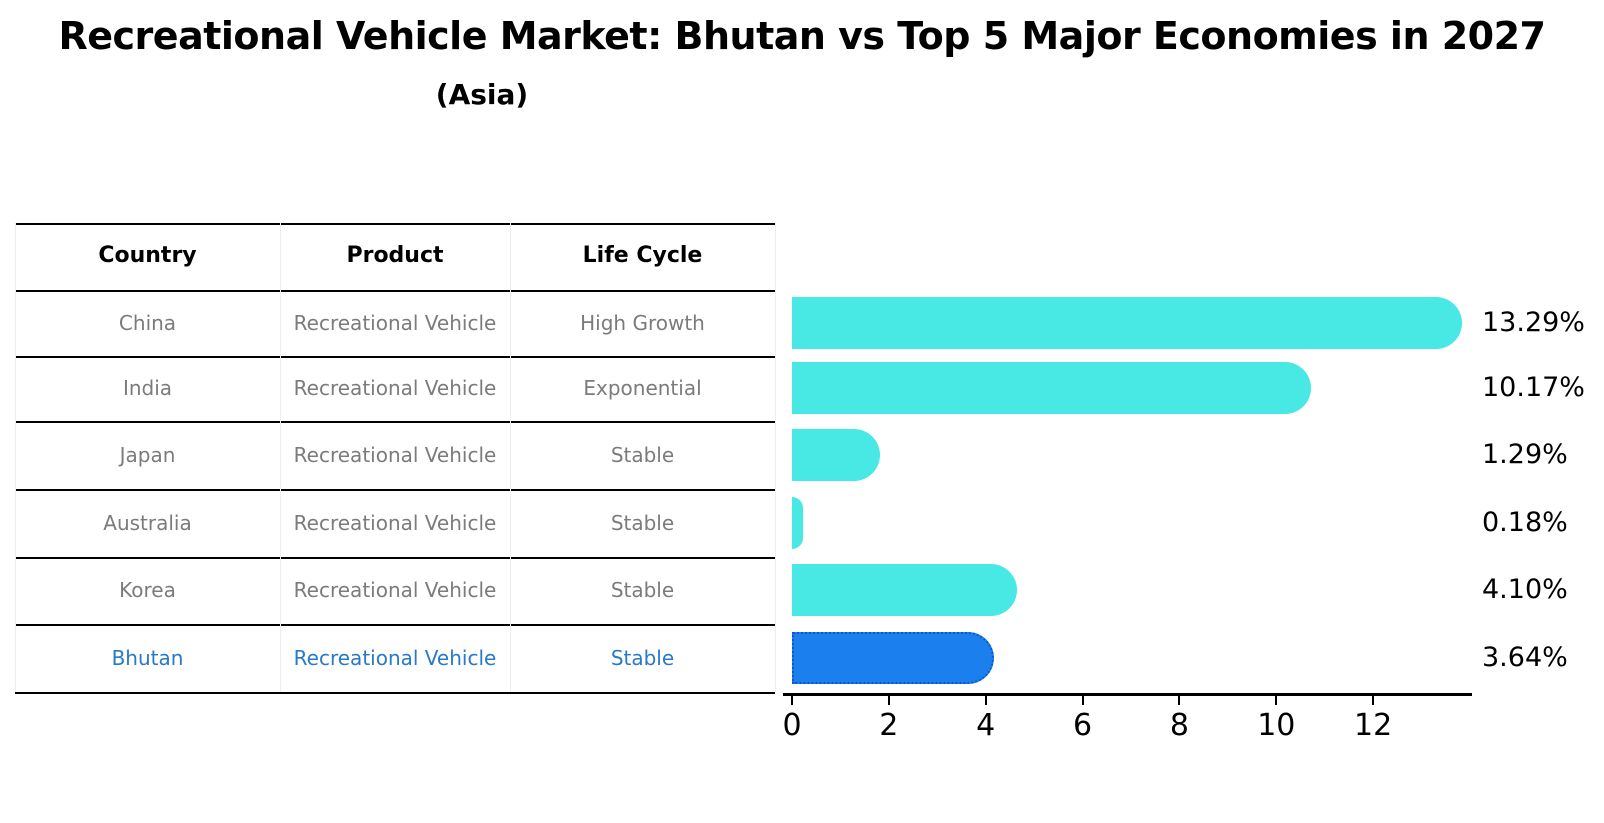  What do you see at coordinates (395, 455) in the screenshot?
I see `cell-product-japan: Recreational Vehicle` at bounding box center [395, 455].